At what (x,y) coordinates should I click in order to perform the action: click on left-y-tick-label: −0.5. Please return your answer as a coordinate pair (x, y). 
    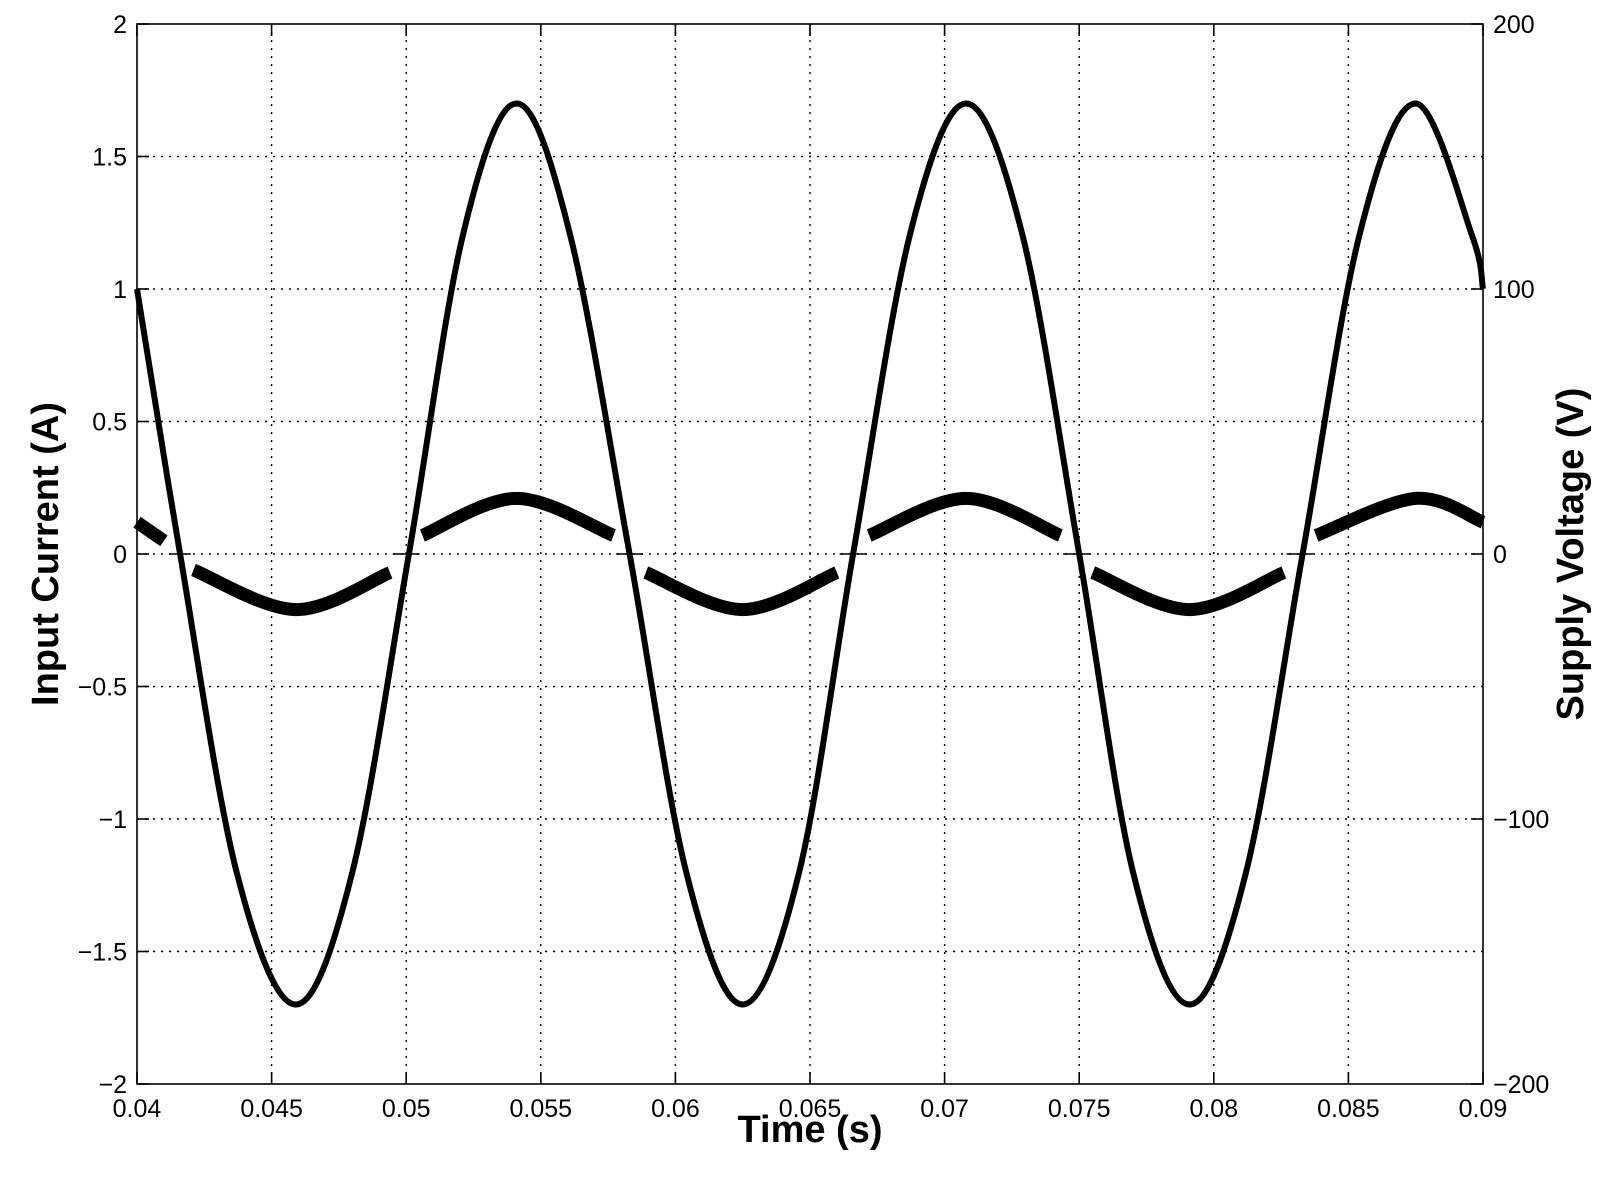
    Looking at the image, I should click on (102, 688).